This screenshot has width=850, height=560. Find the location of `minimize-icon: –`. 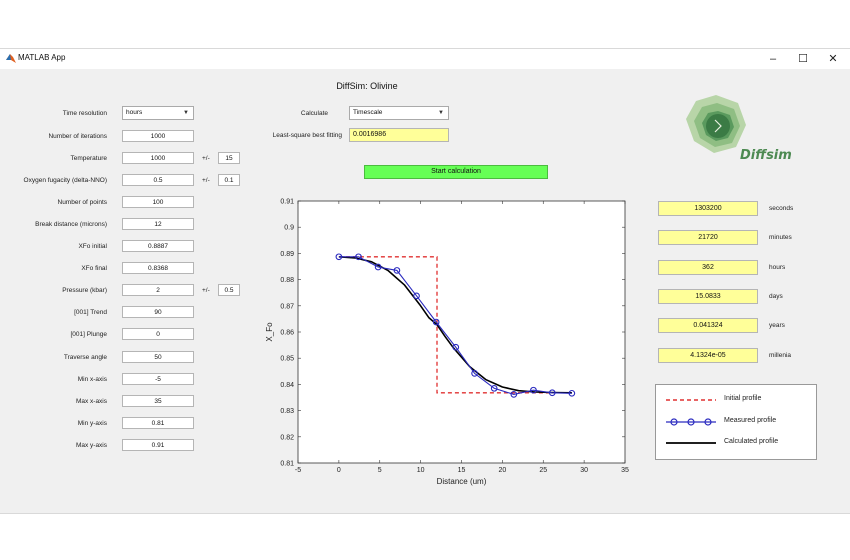

minimize-icon: – is located at coordinates (773, 59).